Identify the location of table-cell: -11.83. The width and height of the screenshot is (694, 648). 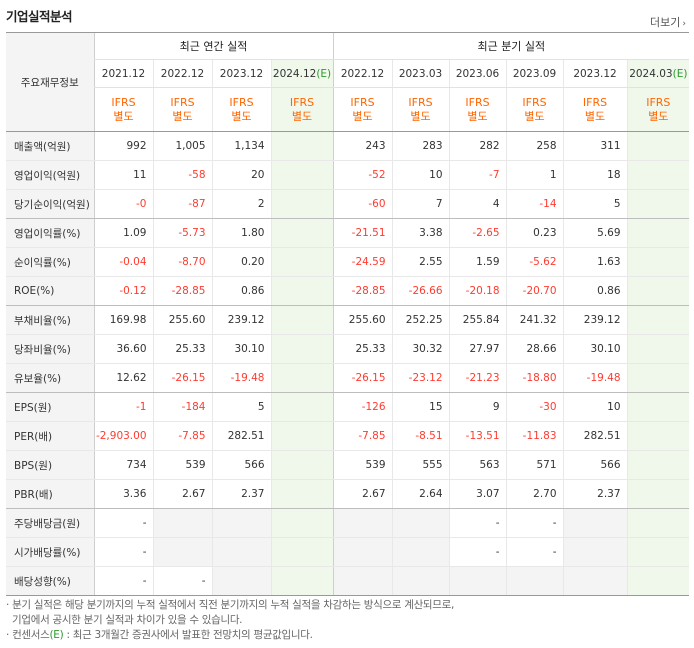
(534, 436).